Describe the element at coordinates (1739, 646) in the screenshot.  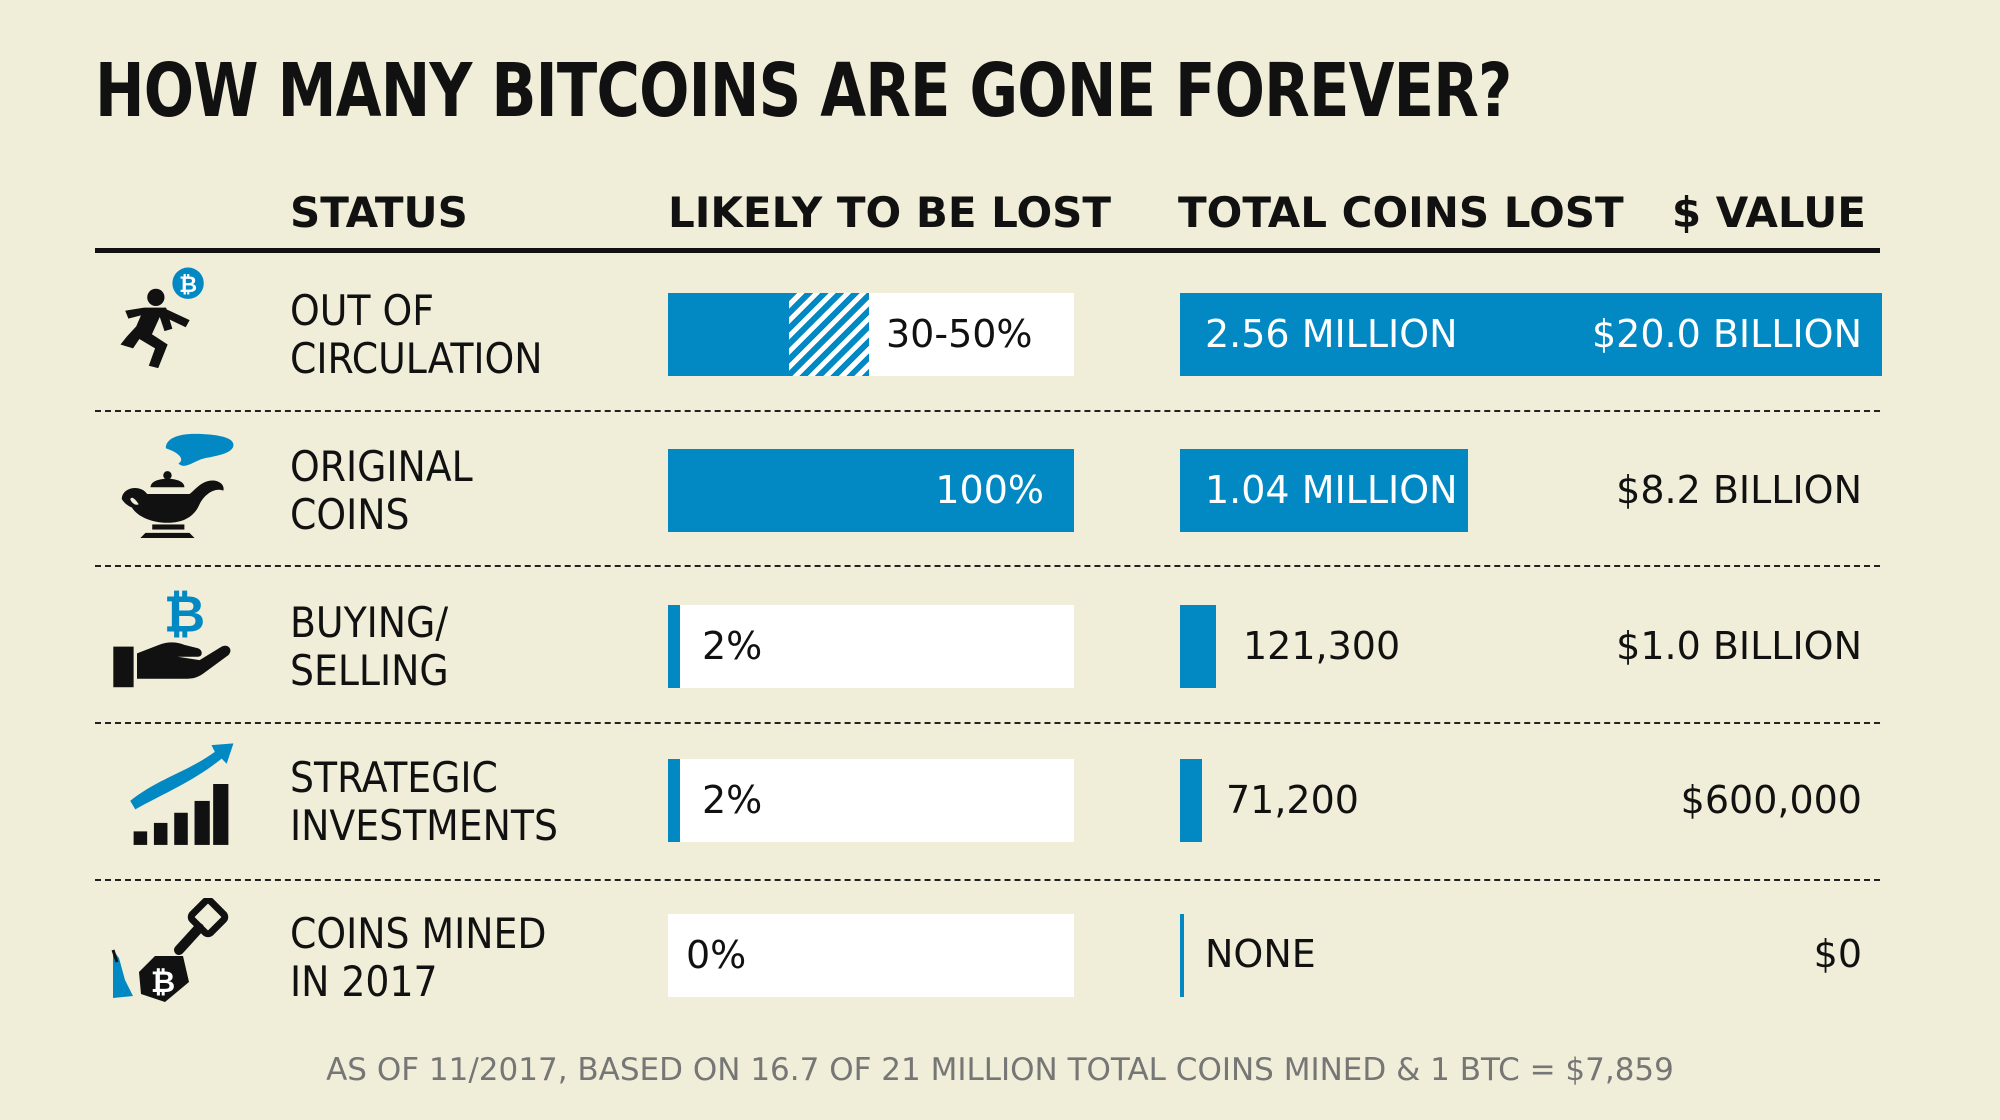
I see `value-label: $1.0 BILLION` at that location.